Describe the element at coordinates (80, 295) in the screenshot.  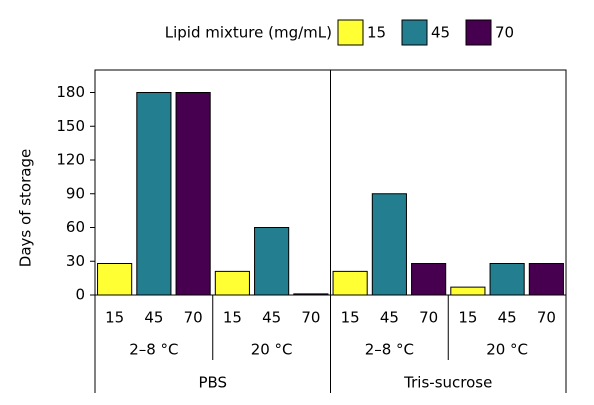
I see `y-tick-label: 0` at that location.